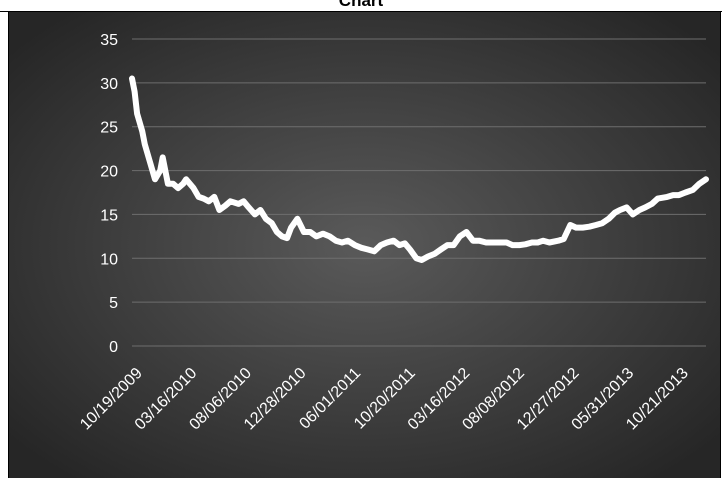  Describe the element at coordinates (113, 347) in the screenshot. I see `y-tick-label: 0` at that location.